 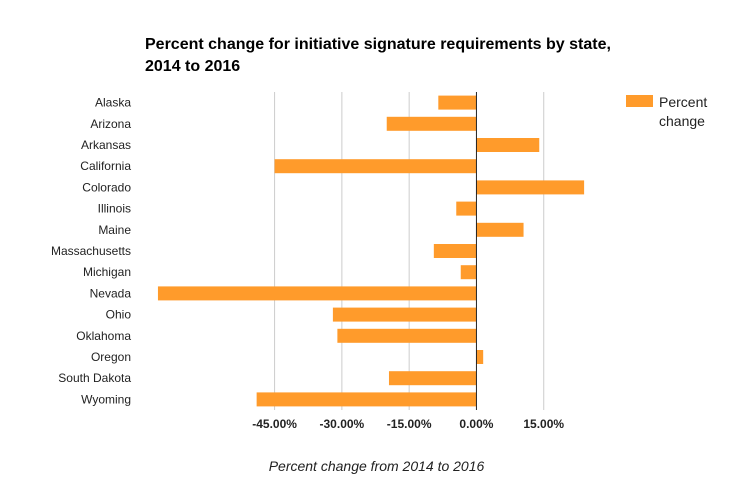 What do you see at coordinates (342, 424) in the screenshot?
I see `x-tick-label: -30.00%` at bounding box center [342, 424].